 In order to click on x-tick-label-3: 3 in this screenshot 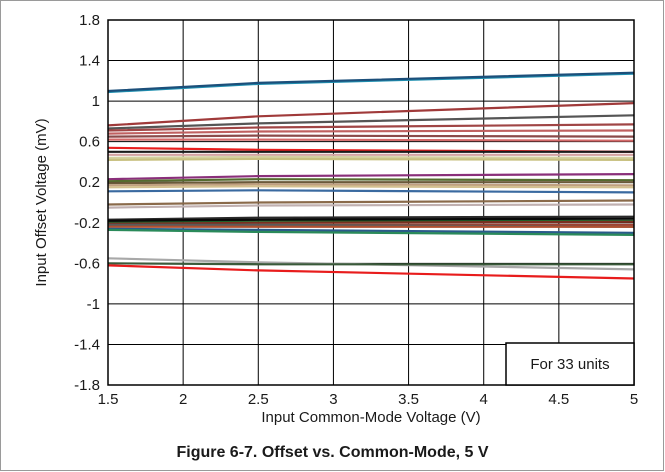, I will do `click(333, 399)`.